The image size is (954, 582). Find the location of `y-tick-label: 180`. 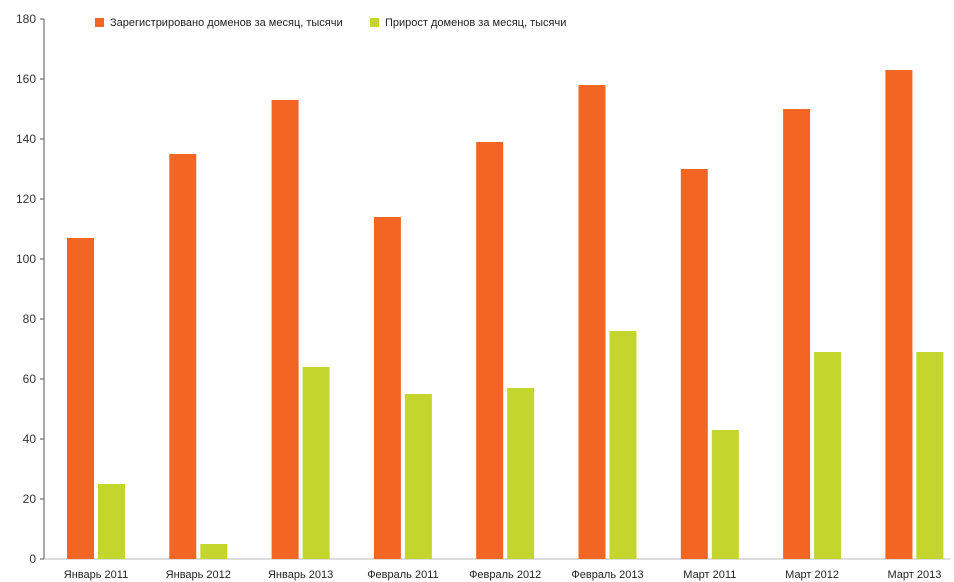

y-tick-label: 180 is located at coordinates (26, 19).